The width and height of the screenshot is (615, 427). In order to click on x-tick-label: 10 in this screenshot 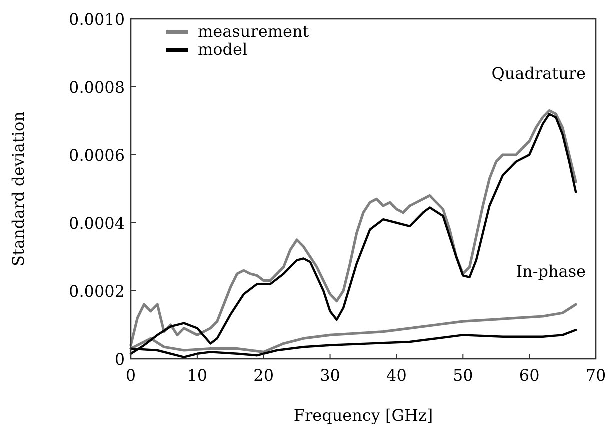, I will do `click(197, 375)`.